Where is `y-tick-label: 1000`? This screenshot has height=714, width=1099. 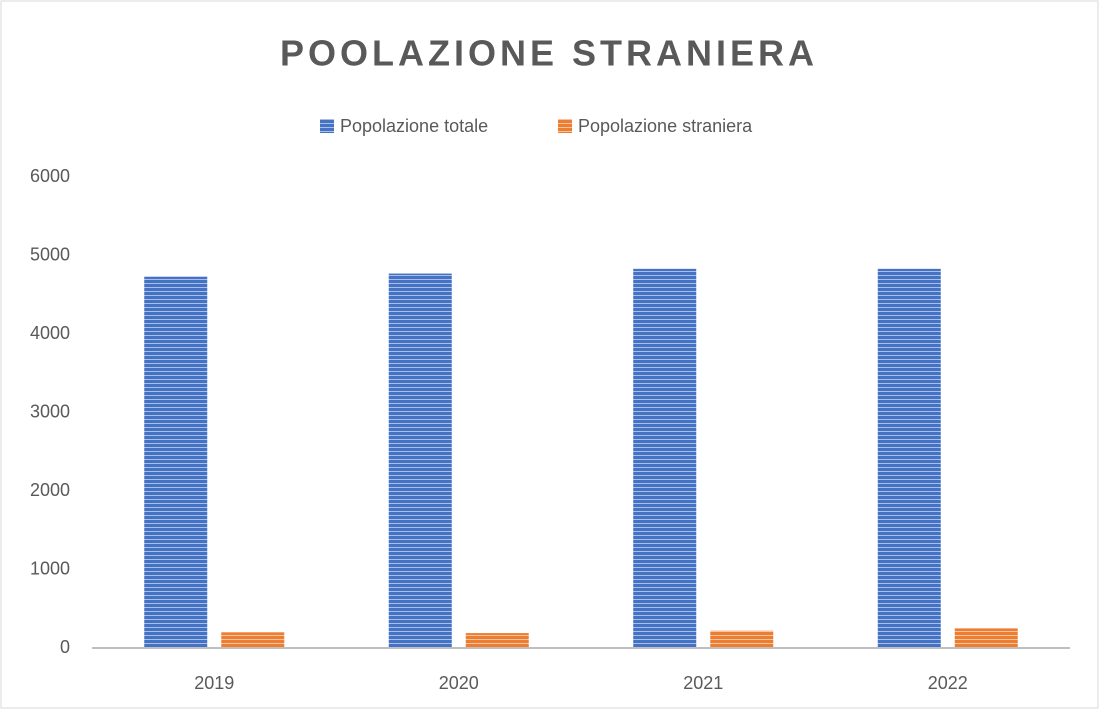 y-tick-label: 1000 is located at coordinates (50, 568).